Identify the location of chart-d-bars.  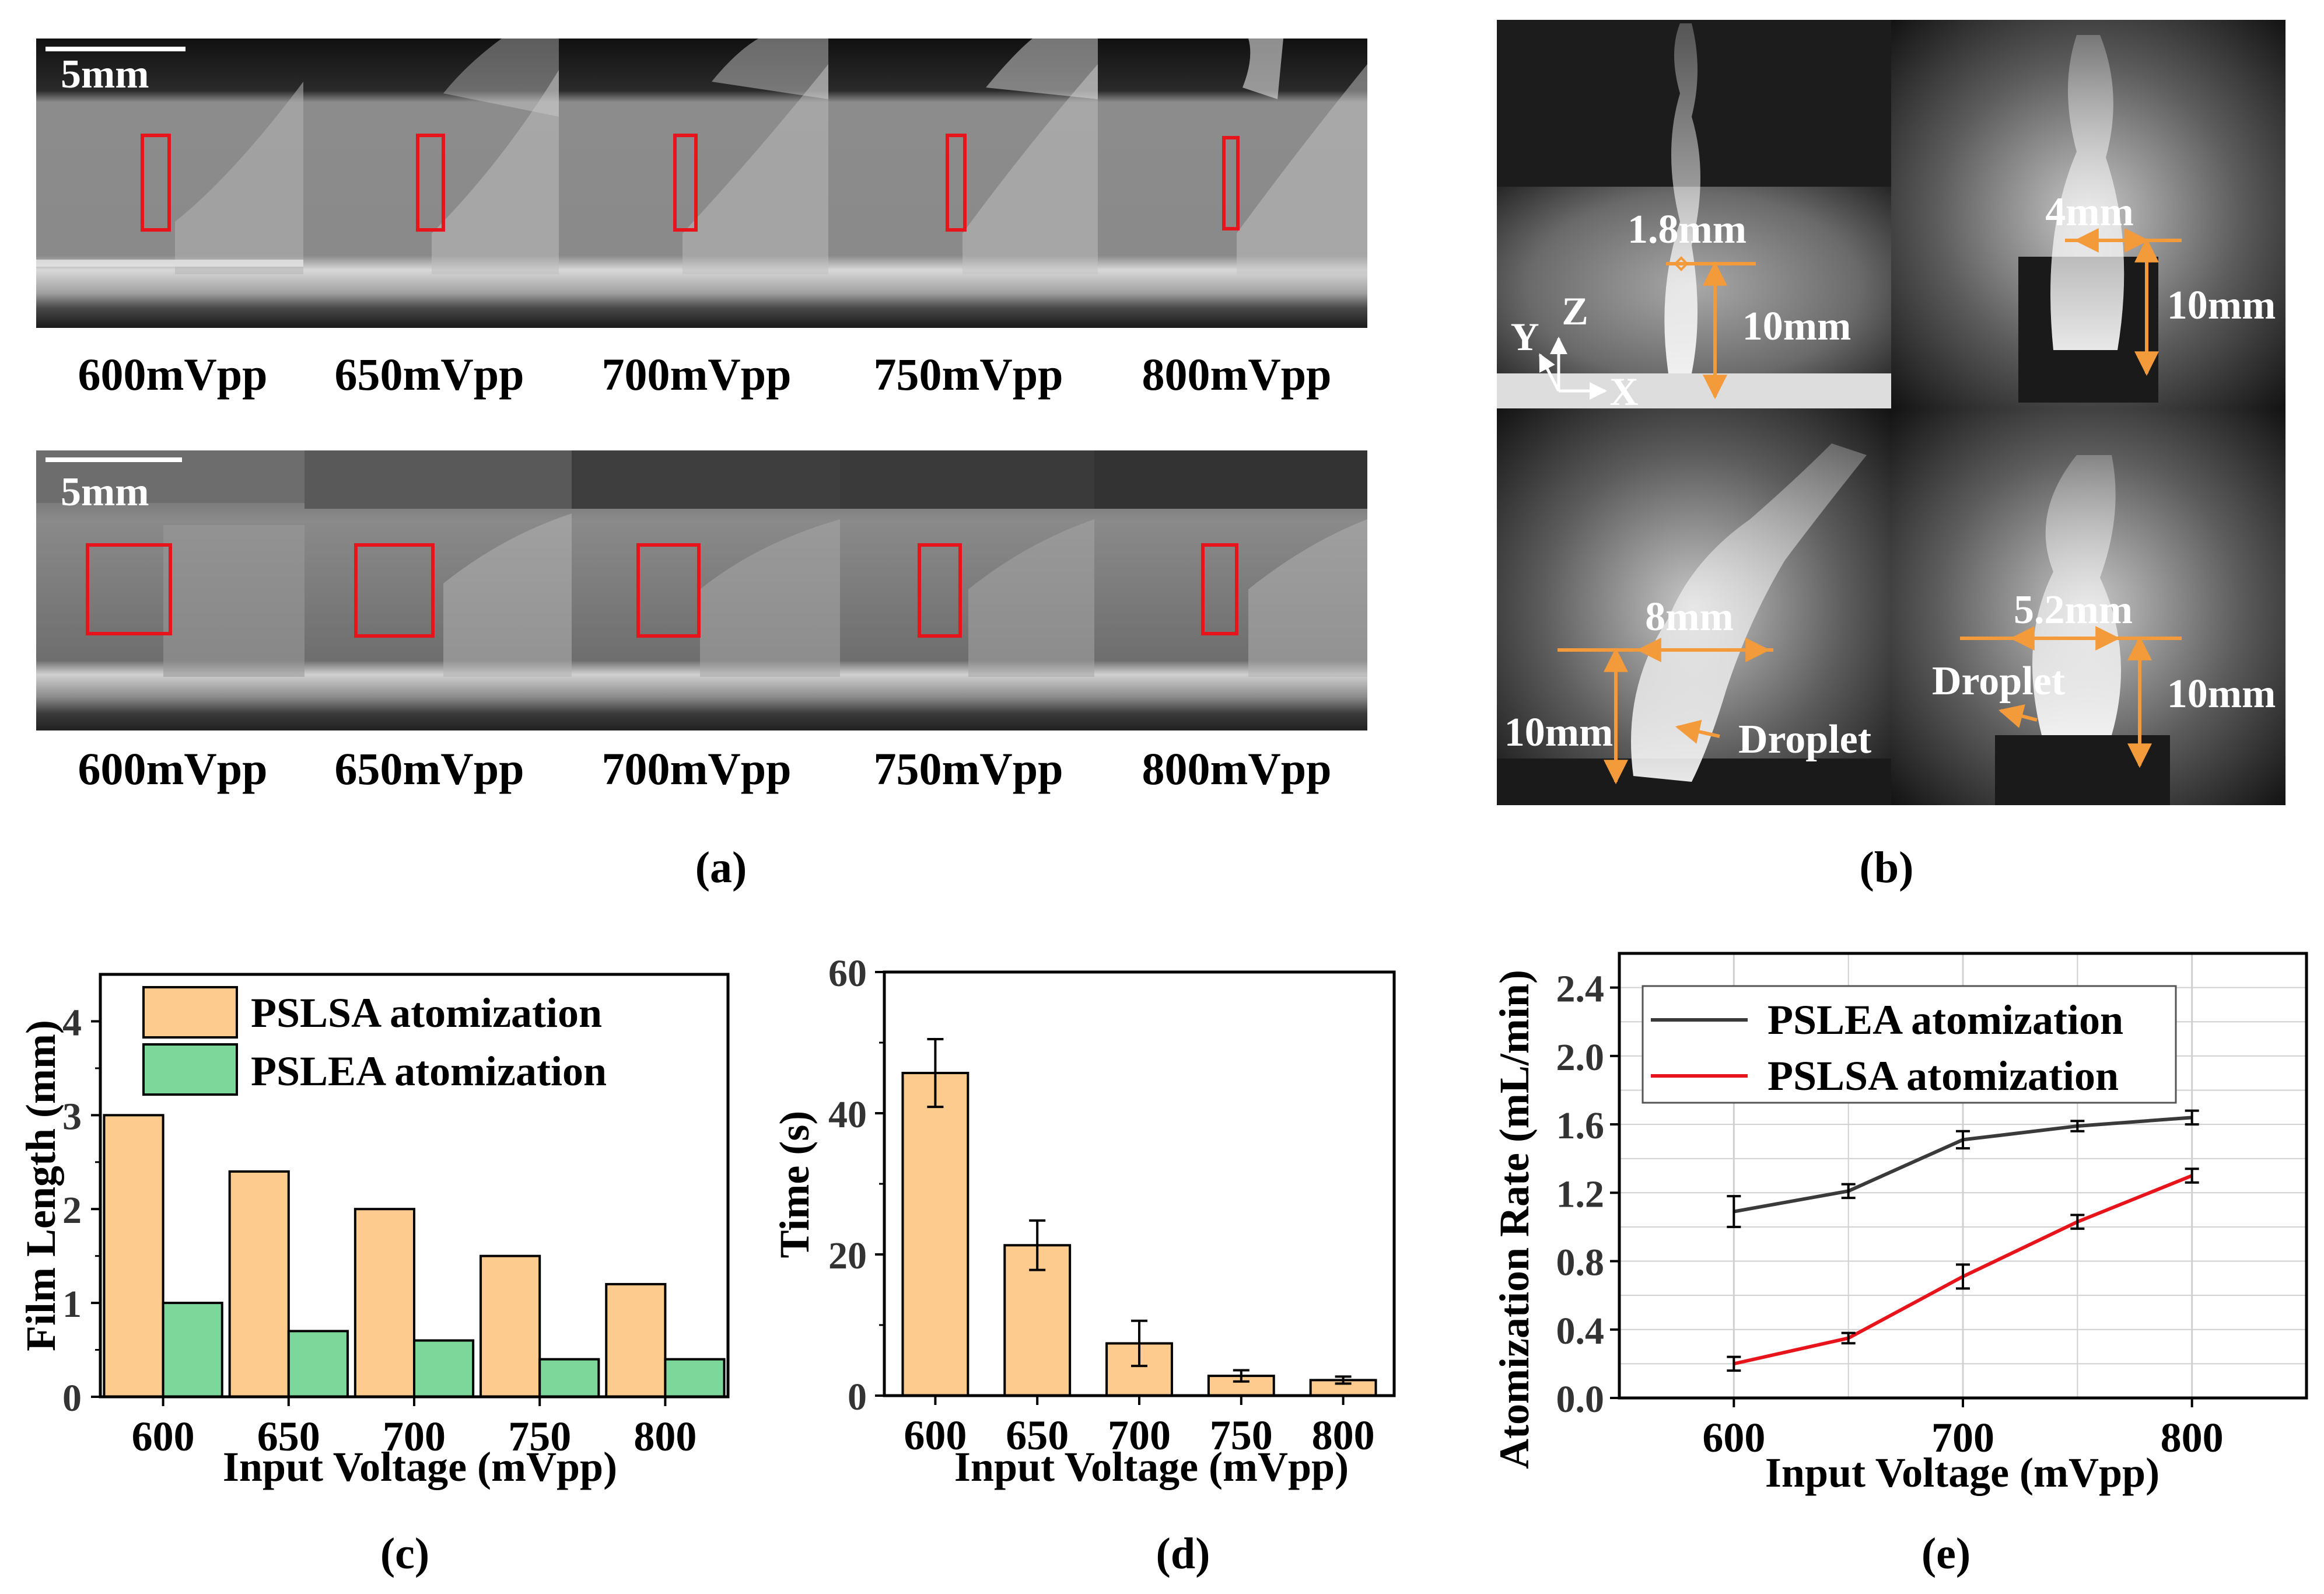
(1139, 1217).